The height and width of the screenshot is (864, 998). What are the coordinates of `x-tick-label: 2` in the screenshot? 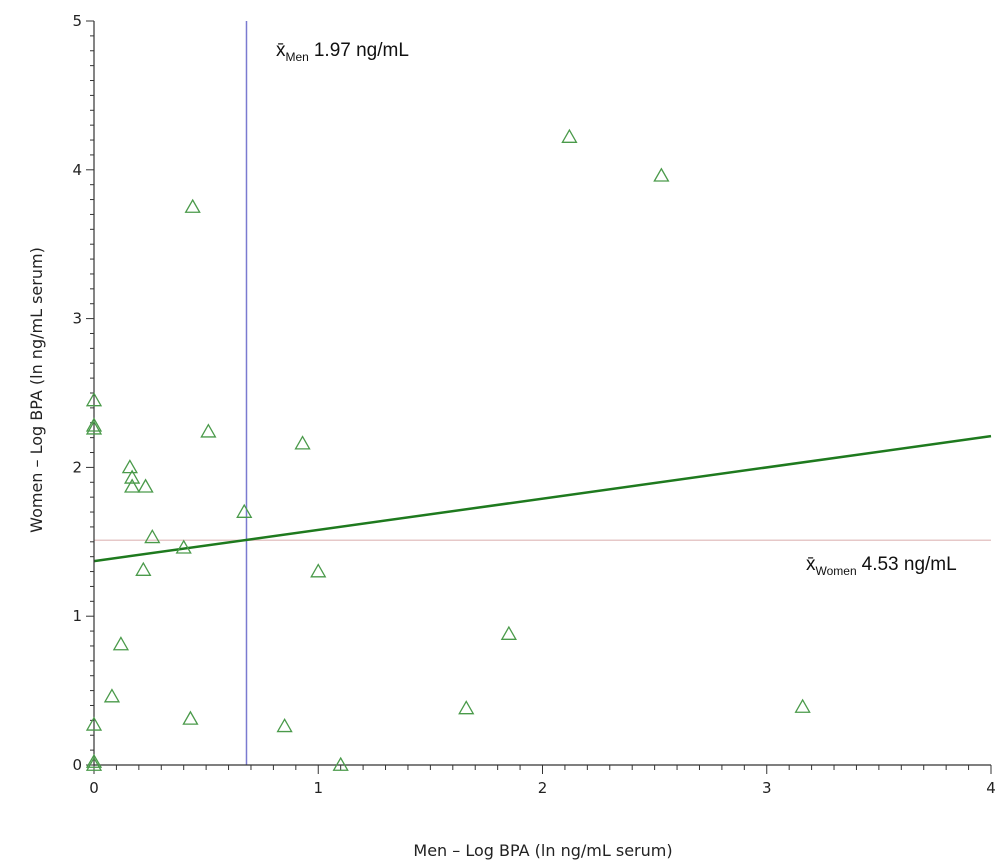 It's located at (543, 788).